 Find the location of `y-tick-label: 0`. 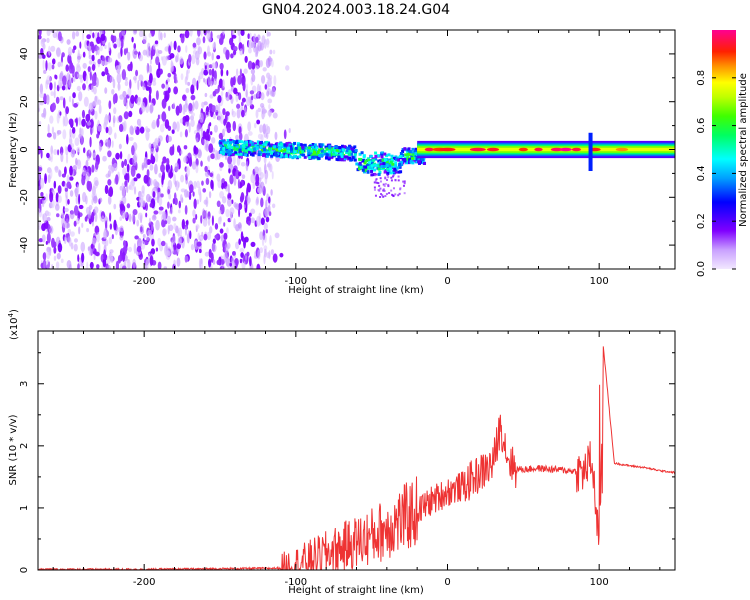

y-tick-label: 0 is located at coordinates (24, 570).